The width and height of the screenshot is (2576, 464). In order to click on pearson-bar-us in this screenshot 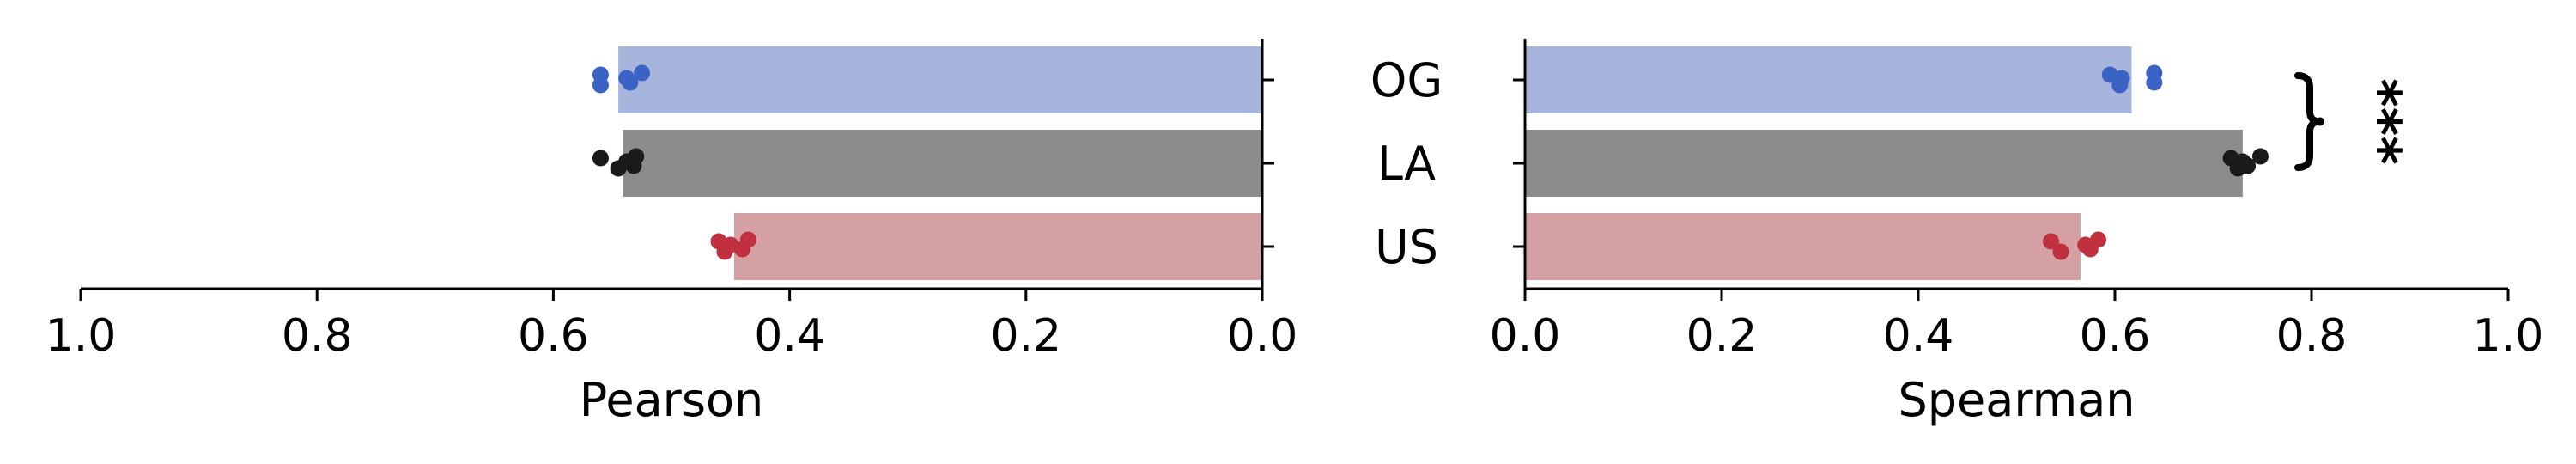, I will do `click(998, 246)`.